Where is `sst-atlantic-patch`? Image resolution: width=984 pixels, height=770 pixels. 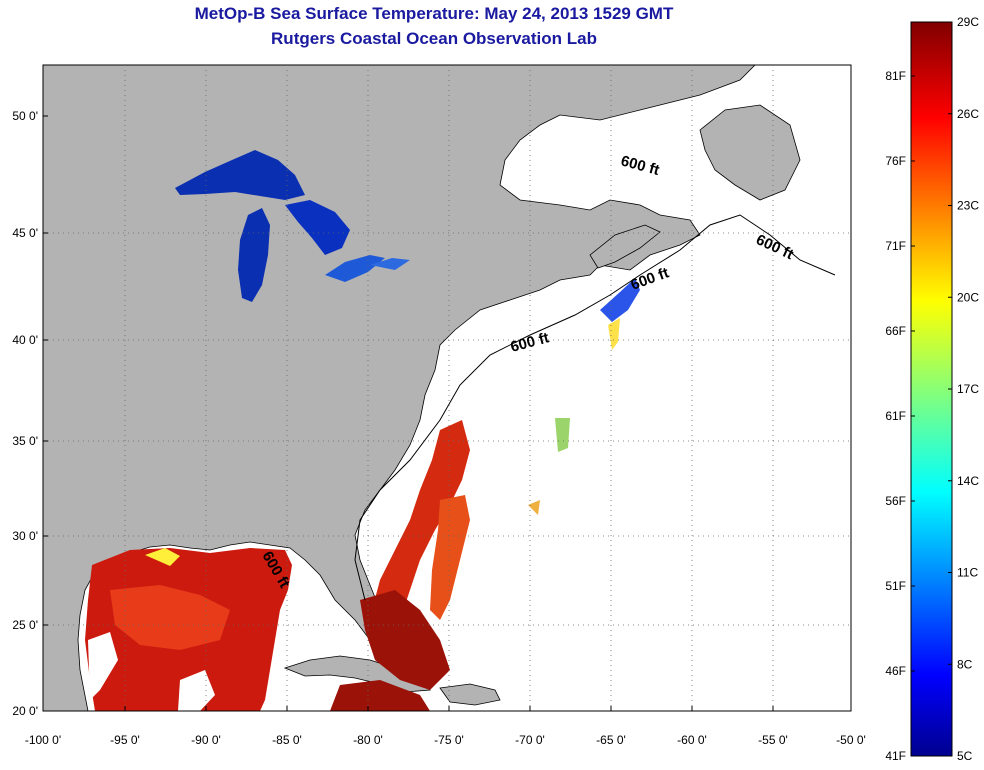
sst-atlantic-patch is located at coordinates (450, 557).